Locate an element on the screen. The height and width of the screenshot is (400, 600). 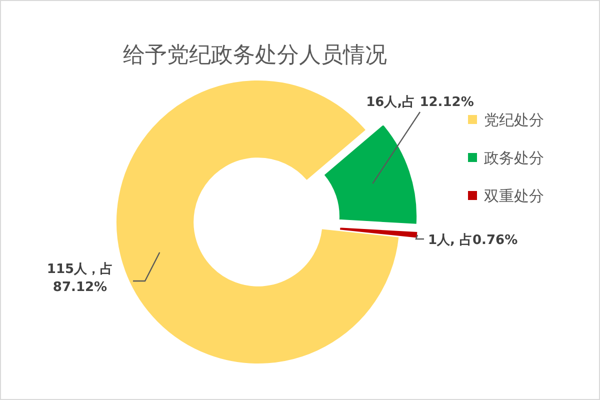
chart-title: 给予党纪政务处分人员情况 is located at coordinates (255, 55).